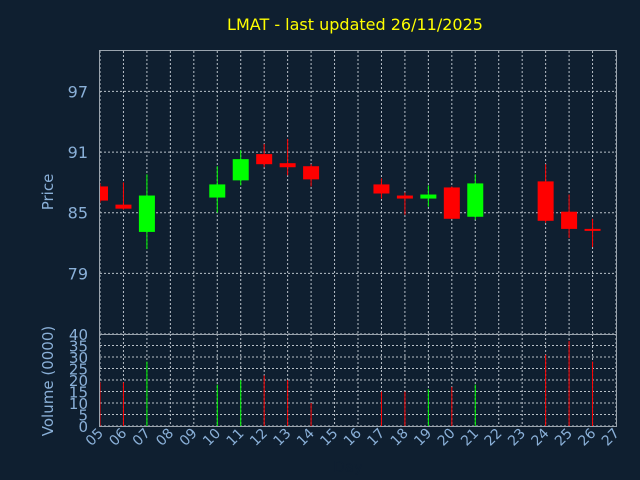  Describe the element at coordinates (78, 347) in the screenshot. I see `volume-tick-label: 35` at that location.